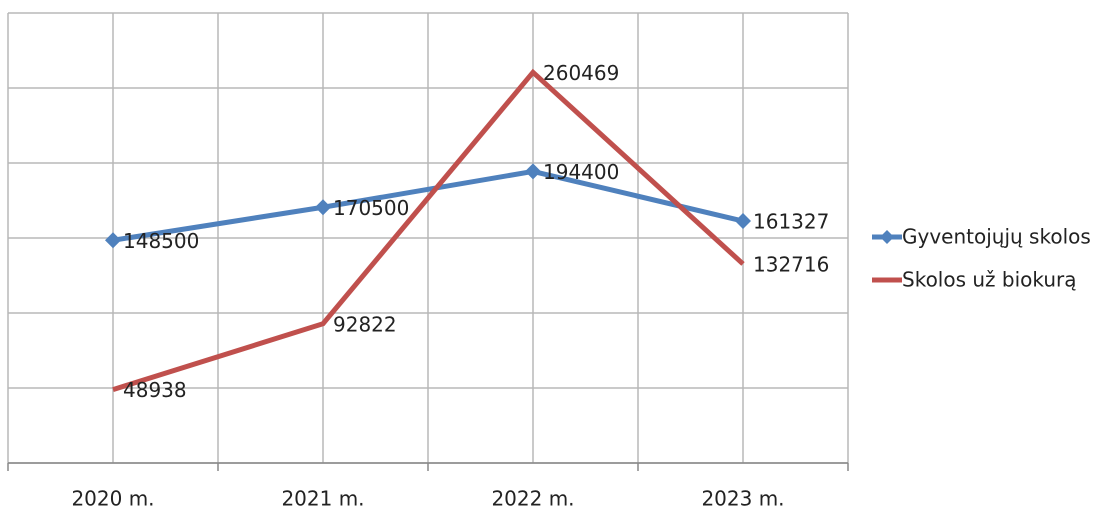 The width and height of the screenshot is (1107, 512). Describe the element at coordinates (887, 237) in the screenshot. I see `legend-marker` at that location.